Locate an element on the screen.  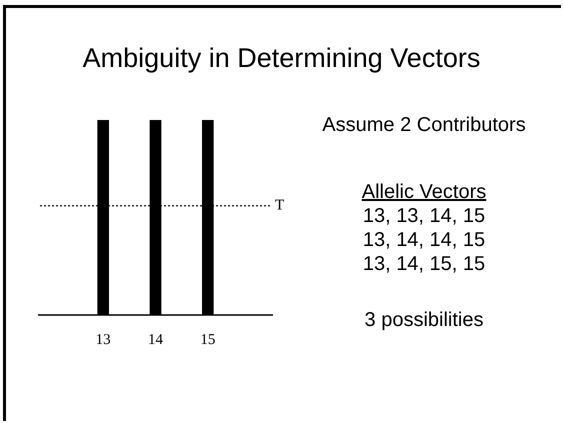
text: 3 possibilities is located at coordinates (424, 320).